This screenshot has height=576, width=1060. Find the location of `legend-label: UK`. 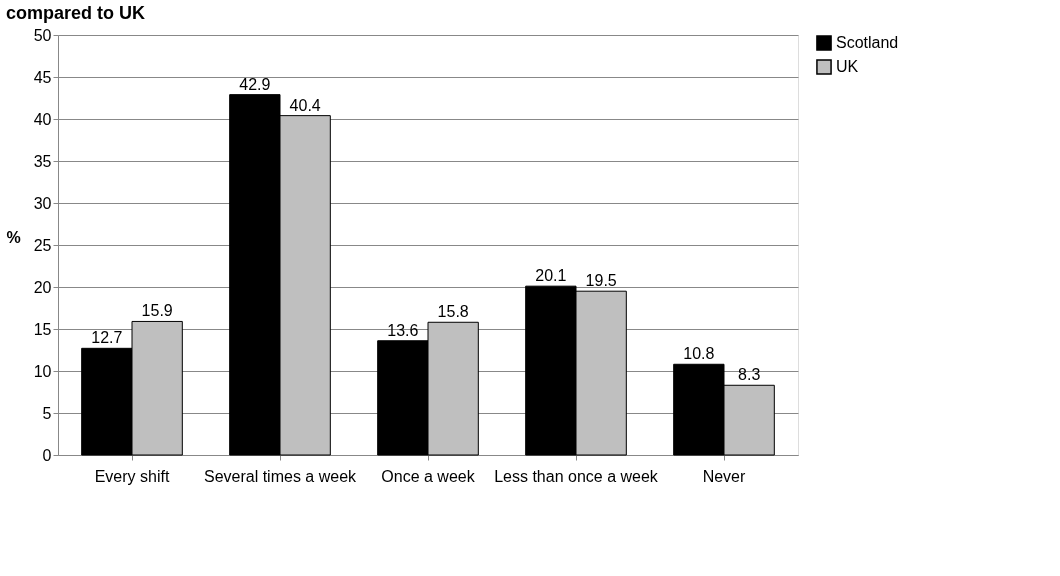

legend-label: UK is located at coordinates (847, 66).